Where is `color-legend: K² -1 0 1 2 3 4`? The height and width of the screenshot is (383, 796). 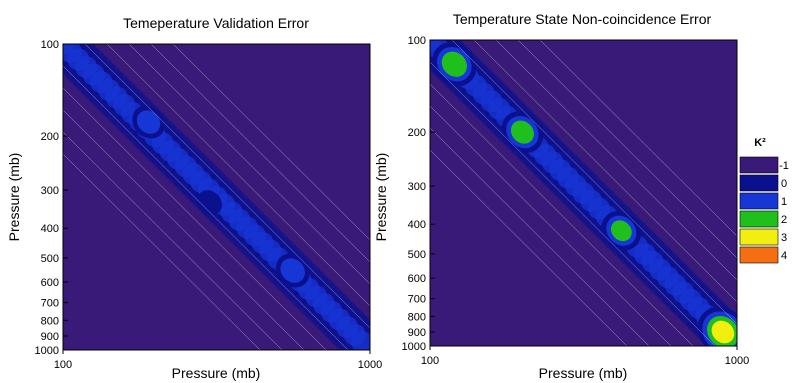
color-legend: K² -1 0 1 2 3 4 is located at coordinates (764, 200).